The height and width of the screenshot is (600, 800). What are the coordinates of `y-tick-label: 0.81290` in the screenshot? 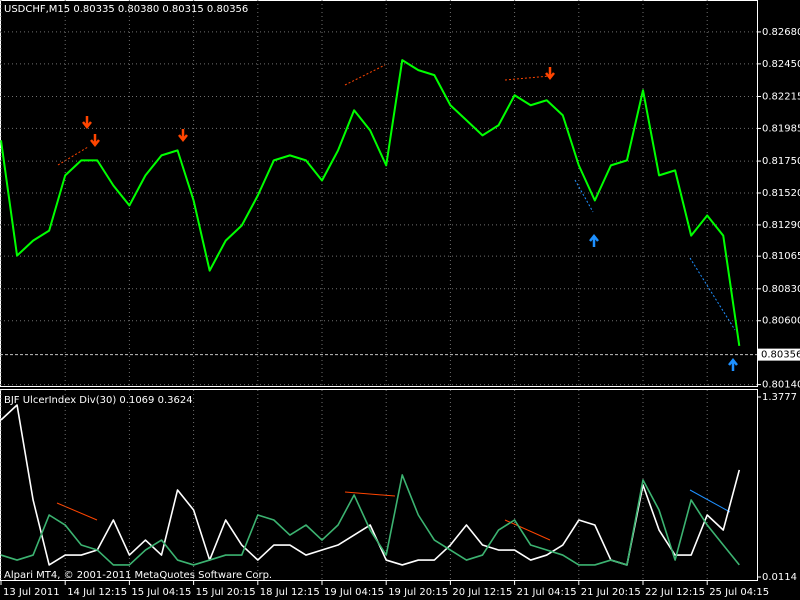 It's located at (781, 225).